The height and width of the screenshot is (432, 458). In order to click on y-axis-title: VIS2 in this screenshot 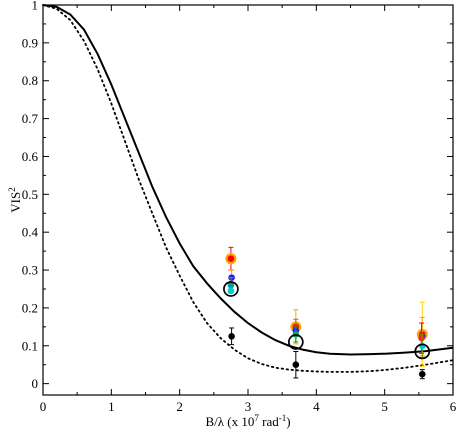, I will do `click(15, 199)`.